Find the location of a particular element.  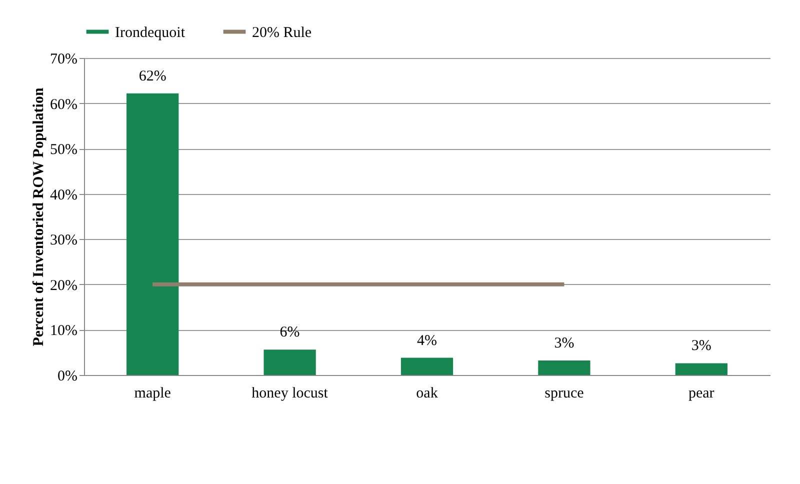

data-label: 6% is located at coordinates (290, 332).